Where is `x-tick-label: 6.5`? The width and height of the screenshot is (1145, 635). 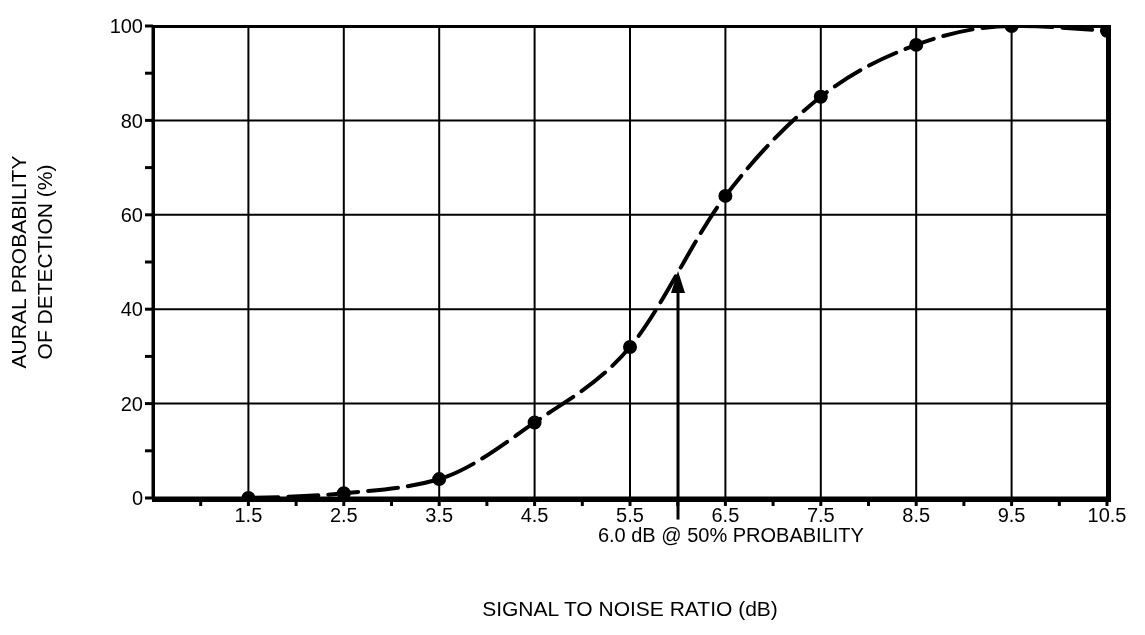
x-tick-label: 6.5 is located at coordinates (725, 515).